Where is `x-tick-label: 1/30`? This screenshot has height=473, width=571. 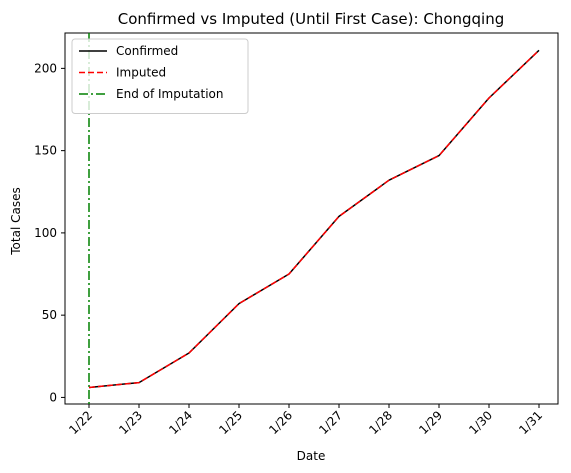 x-tick-label: 1/30 is located at coordinates (480, 422).